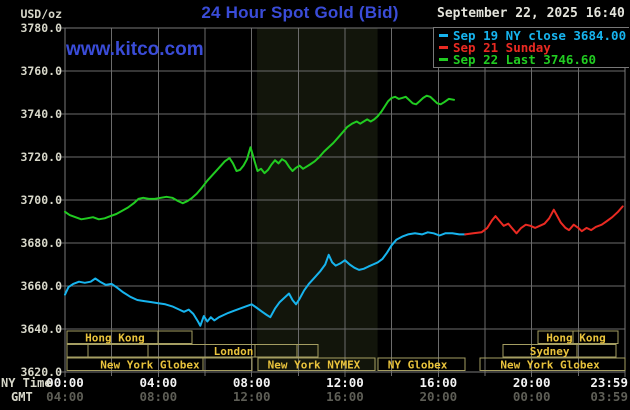 The width and height of the screenshot is (630, 410). What do you see at coordinates (41, 329) in the screenshot?
I see `y-tick-label: 3640.0` at bounding box center [41, 329].